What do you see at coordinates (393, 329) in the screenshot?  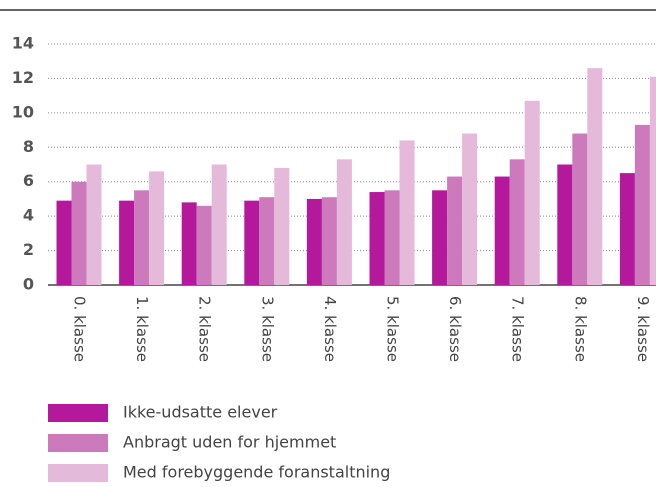 I see `x-tick-label: 5. klasse` at bounding box center [393, 329].